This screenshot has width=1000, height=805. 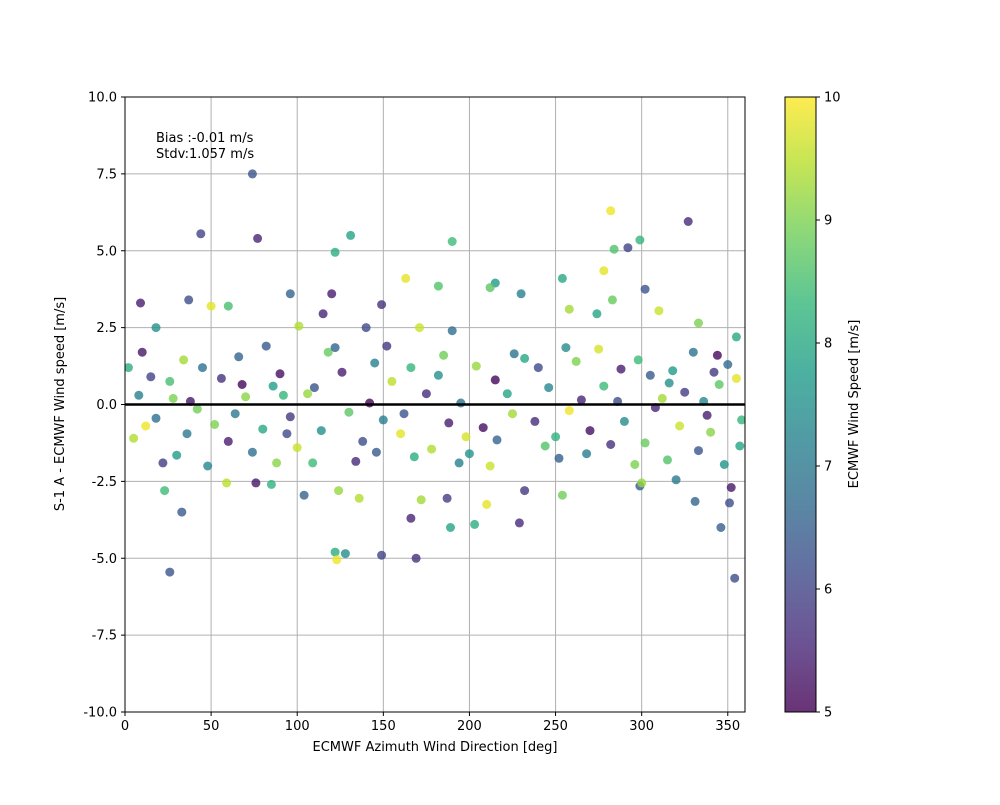 I want to click on colorbar-label: ECMWF Wind Speed [m/s], so click(x=854, y=404).